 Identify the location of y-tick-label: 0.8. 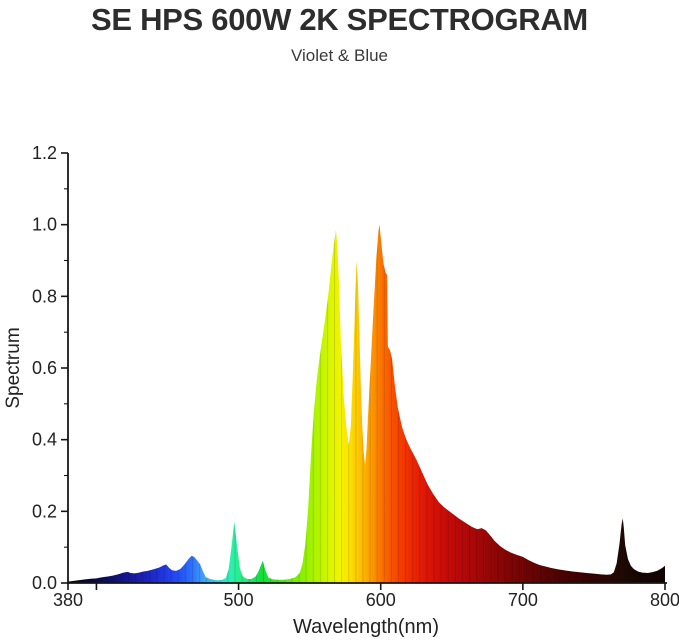
(44, 296).